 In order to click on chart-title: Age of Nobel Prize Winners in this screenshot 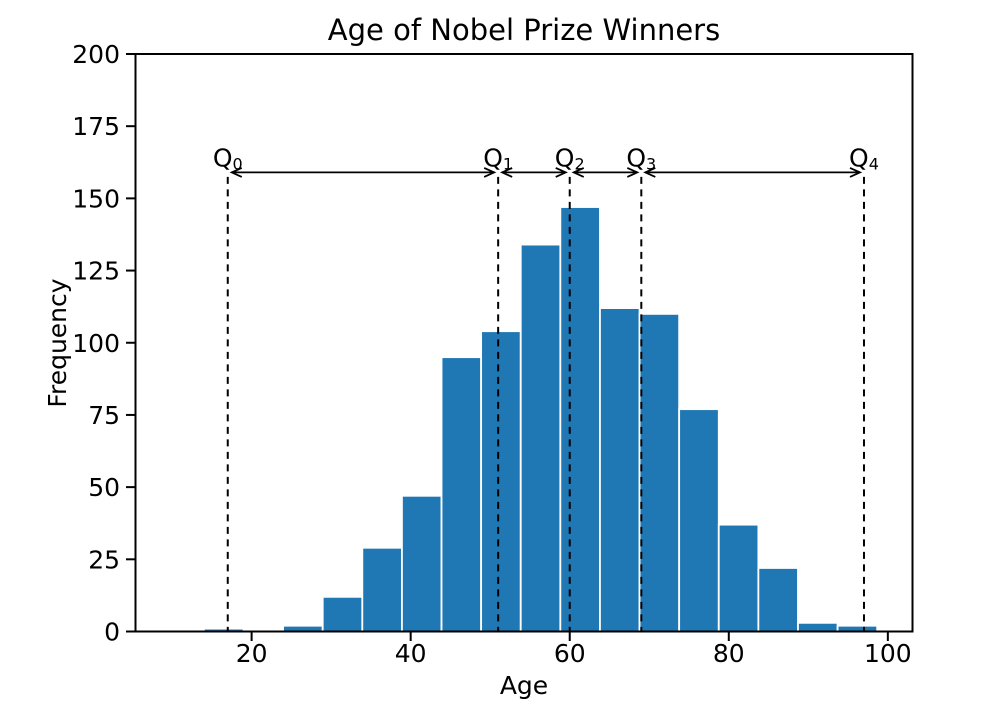, I will do `click(524, 30)`.